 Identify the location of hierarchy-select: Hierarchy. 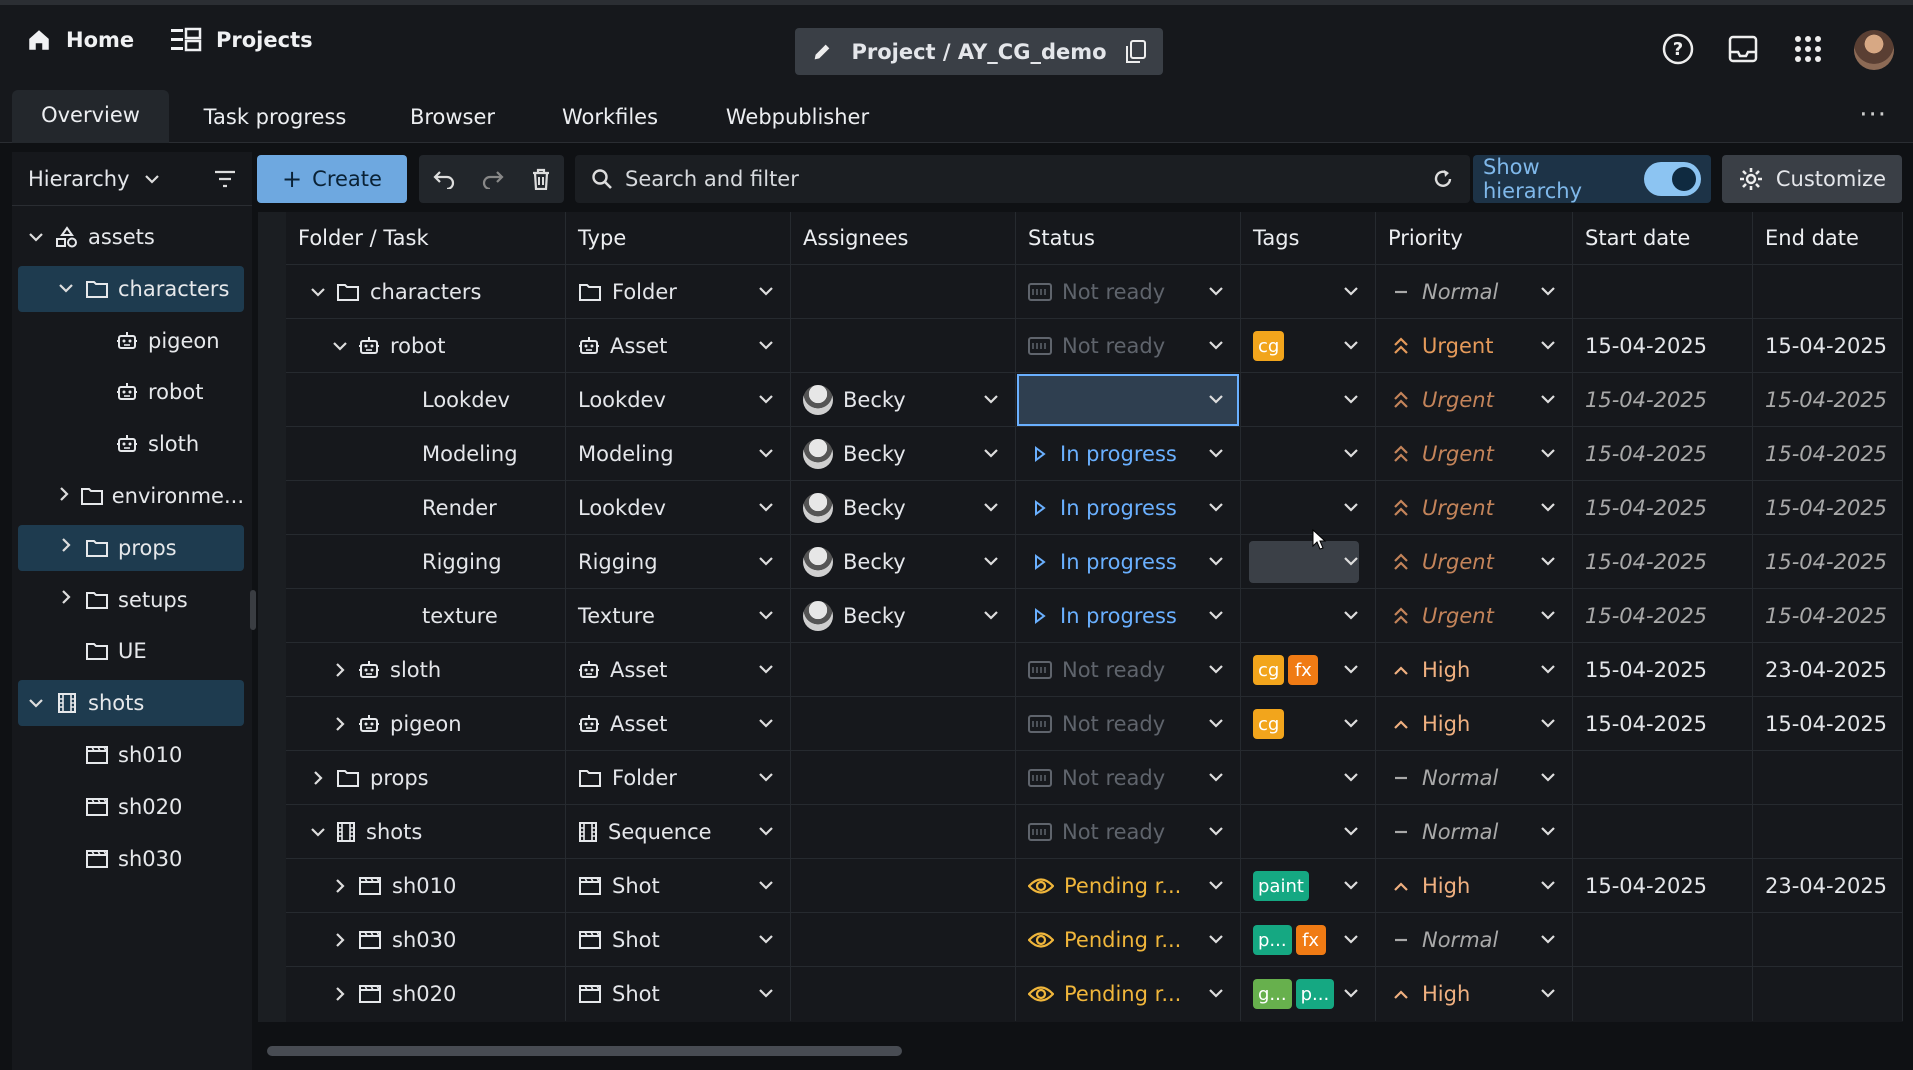
(94, 179).